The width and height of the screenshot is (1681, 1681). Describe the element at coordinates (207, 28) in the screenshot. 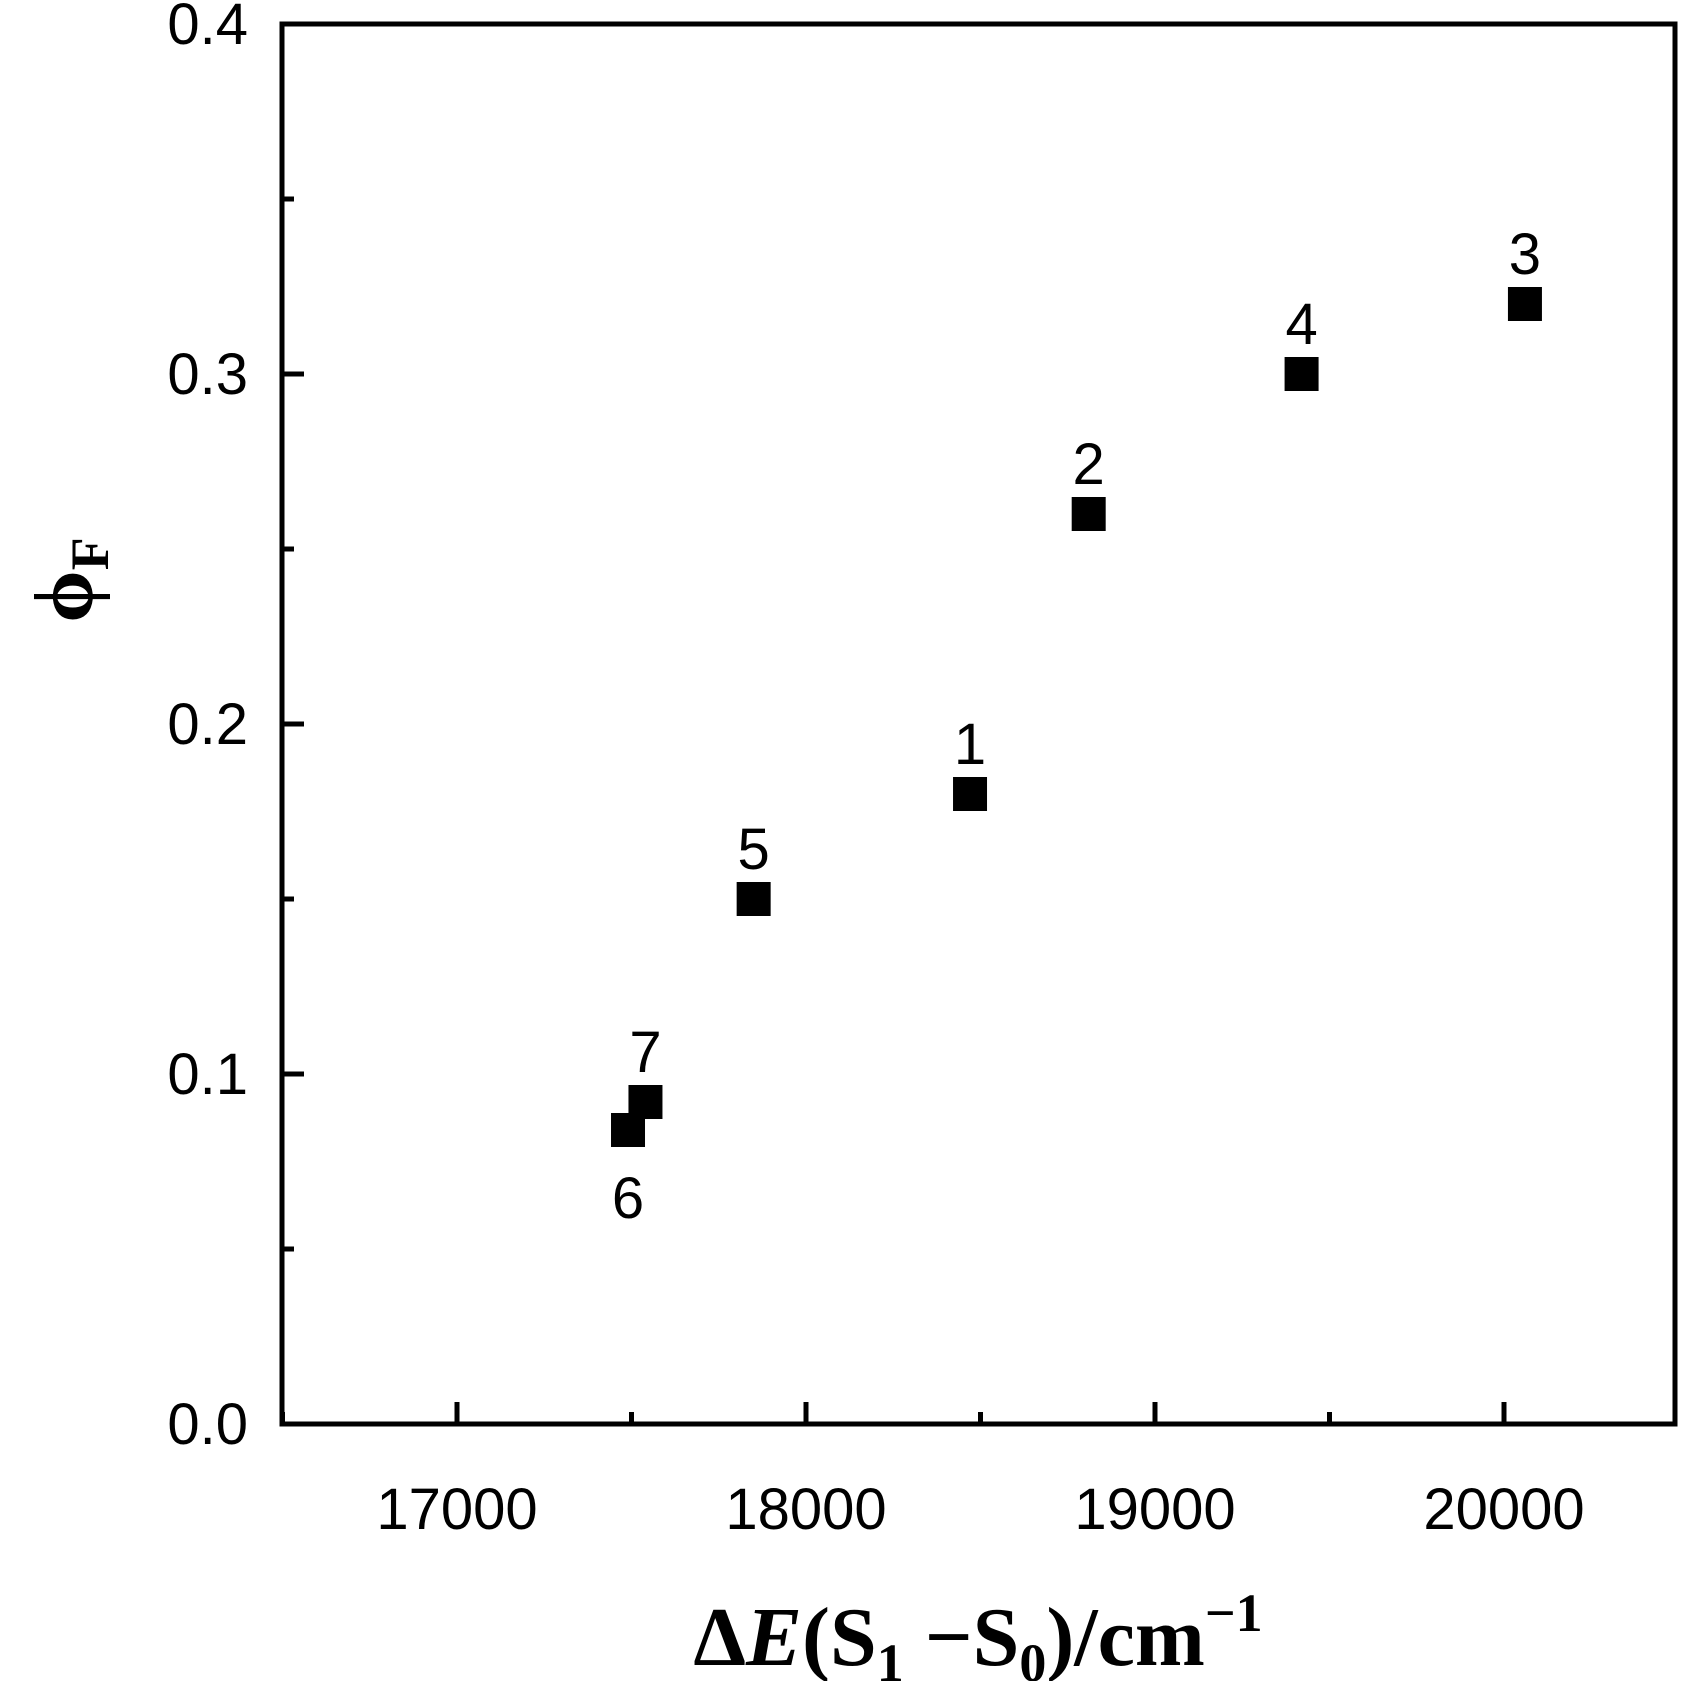

I see `y-tick-label: 0.4` at that location.